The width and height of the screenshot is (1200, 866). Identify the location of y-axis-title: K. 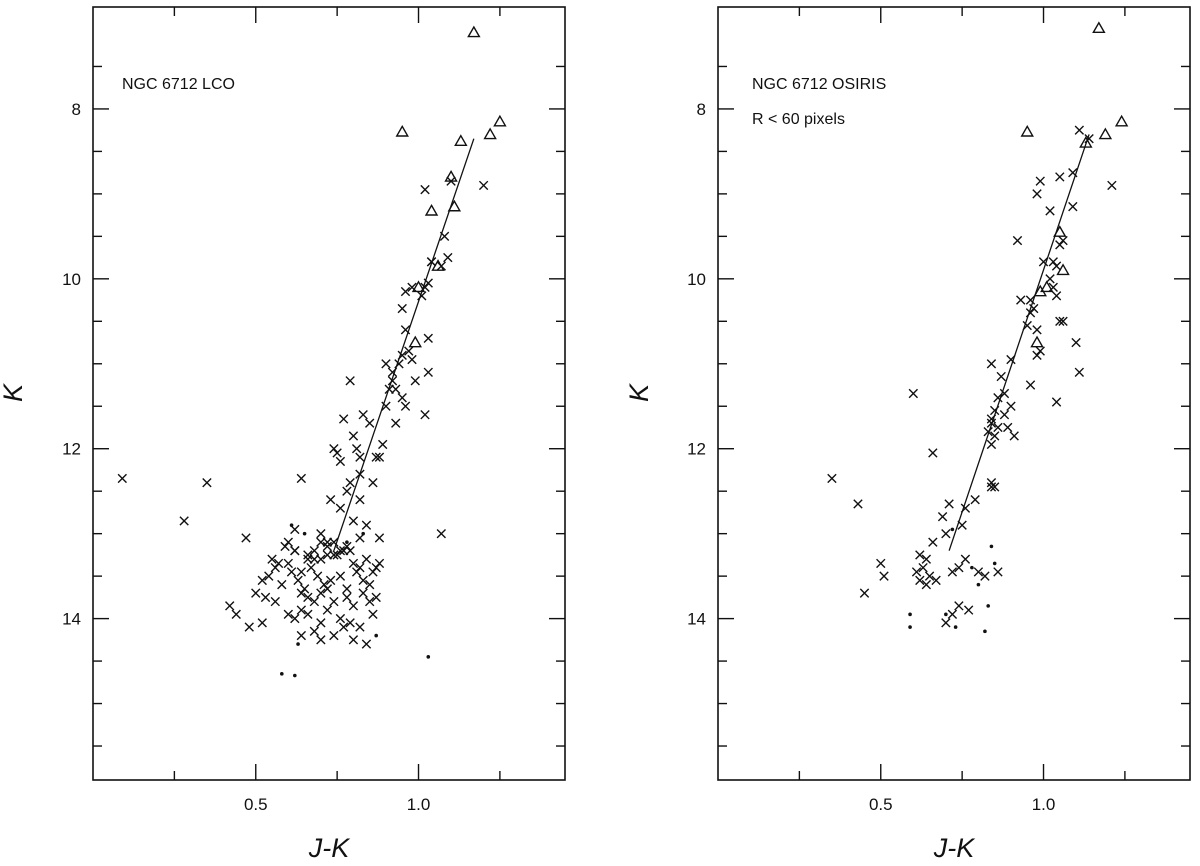
(639, 392).